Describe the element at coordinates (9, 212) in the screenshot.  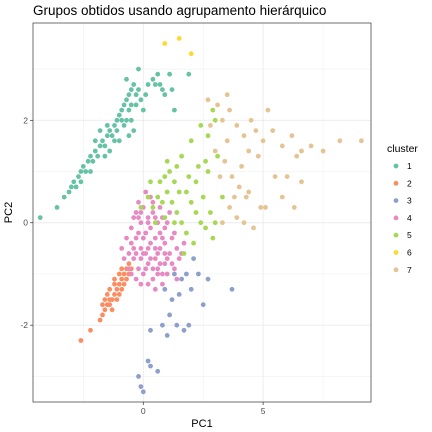
I see `y-axis-title: PC2` at that location.